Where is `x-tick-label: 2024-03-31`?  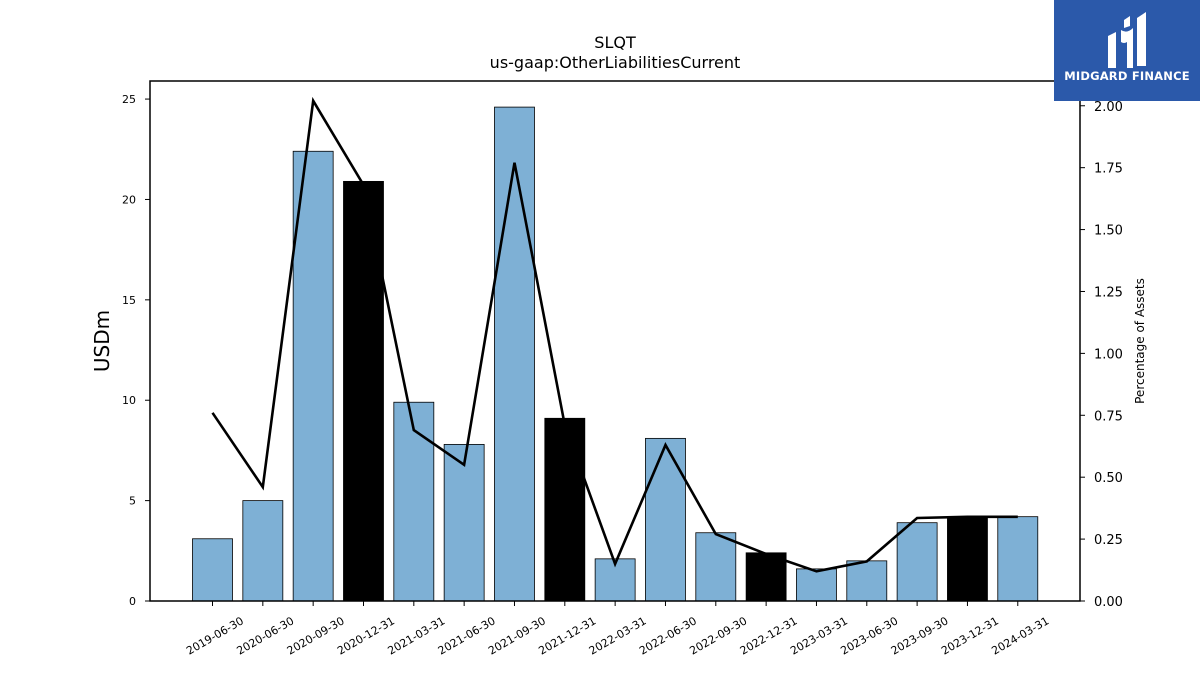
x-tick-label: 2024-03-31 is located at coordinates (1020, 635).